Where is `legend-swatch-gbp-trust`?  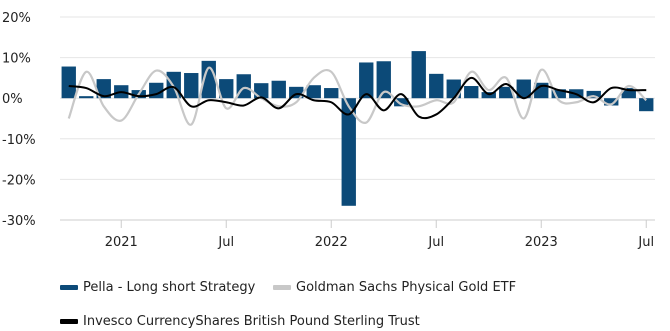 legend-swatch-gbp-trust is located at coordinates (69, 321).